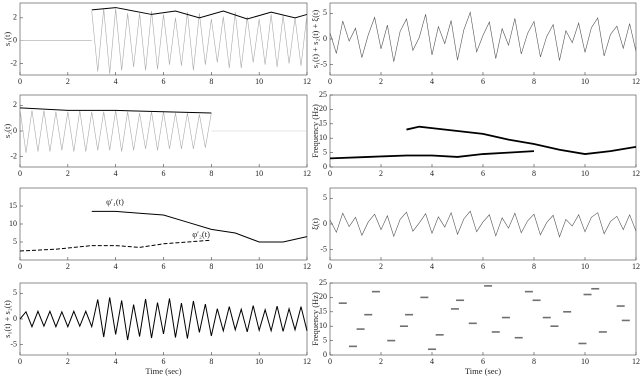 The width and height of the screenshot is (640, 383). What do you see at coordinates (323, 94) in the screenshot?
I see `y-tick-label: 25` at bounding box center [323, 94].